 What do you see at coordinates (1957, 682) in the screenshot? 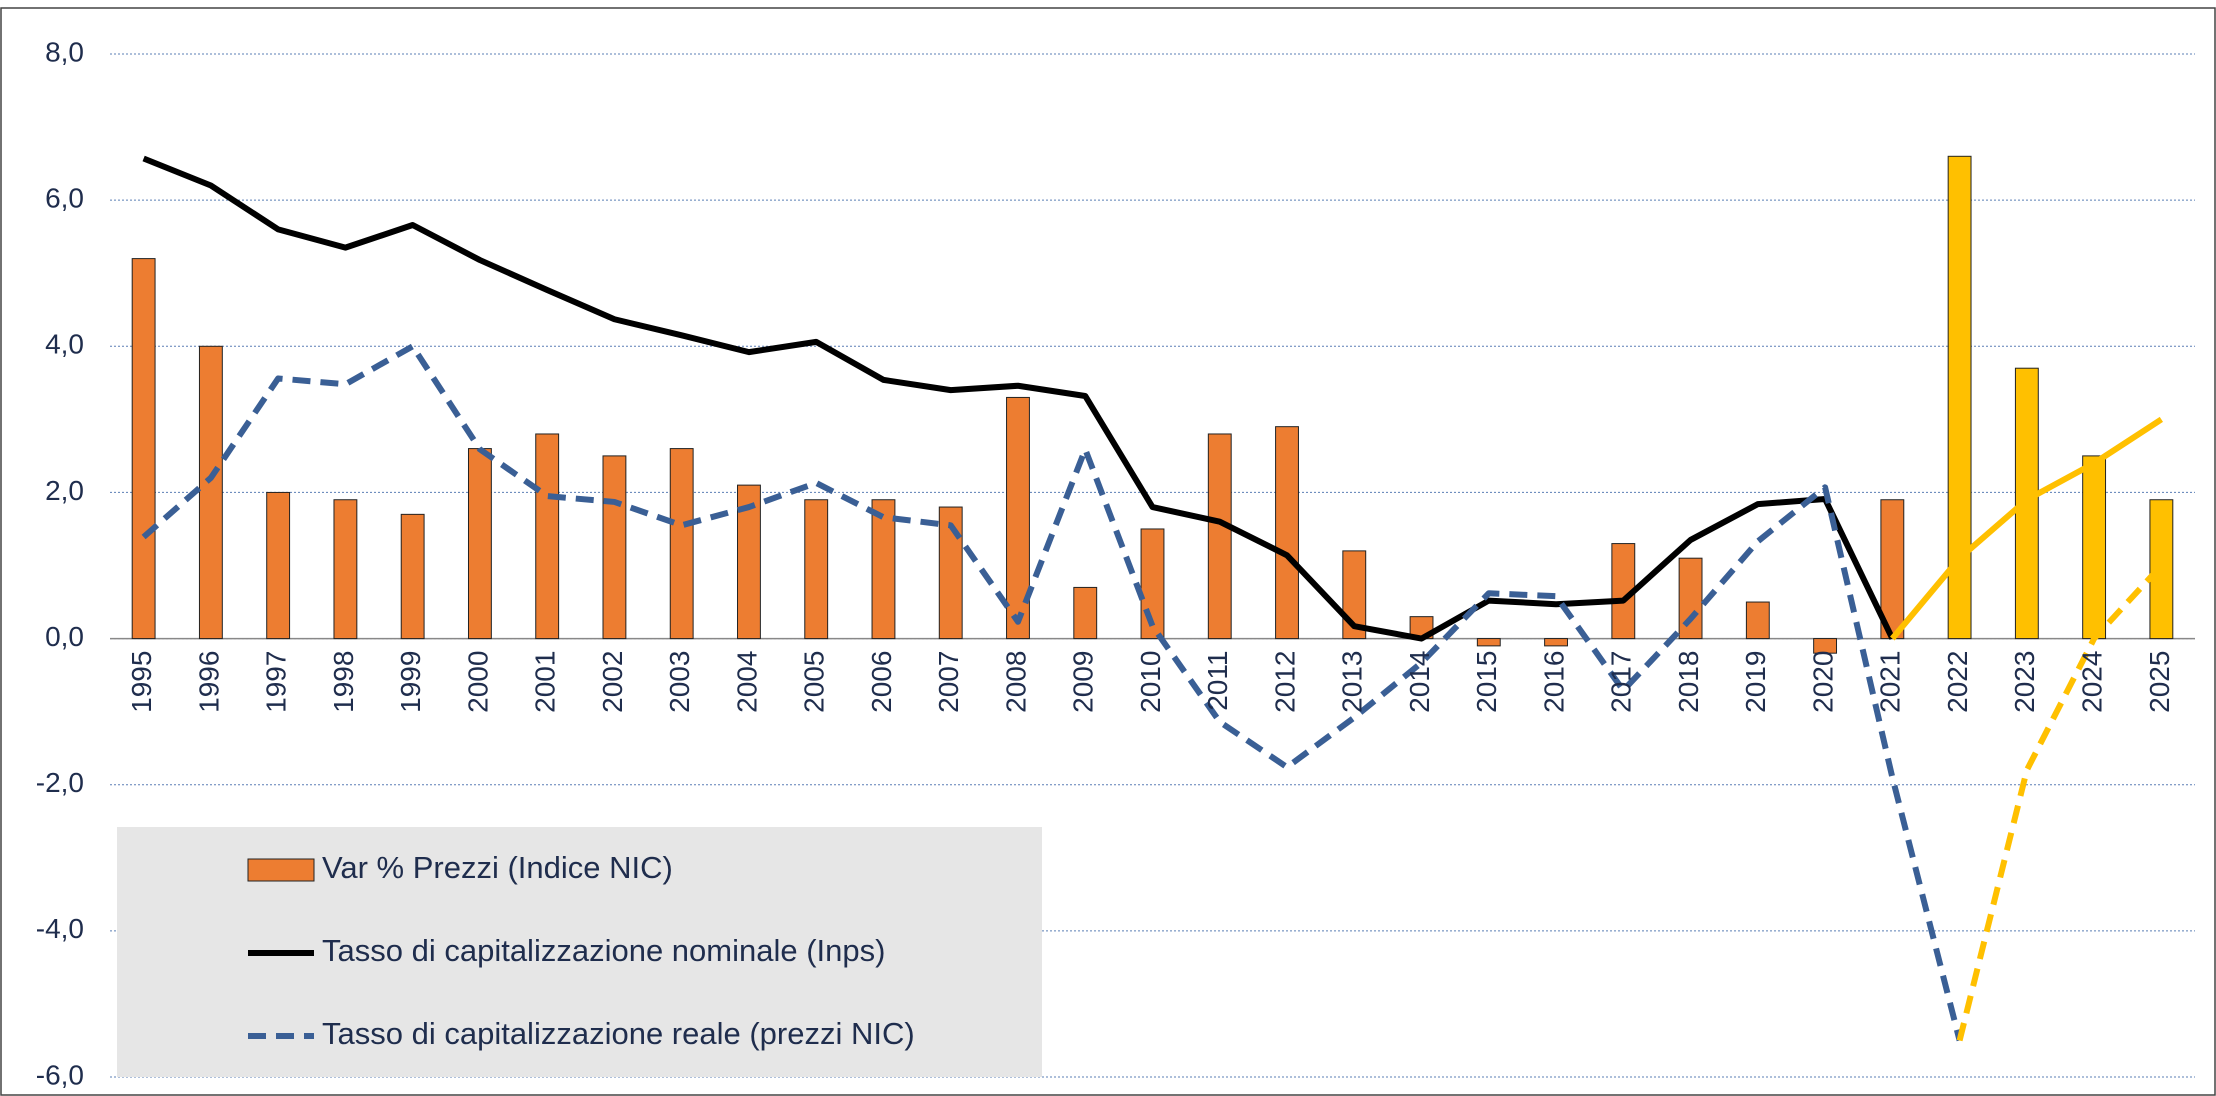
I see `x-tick-label: 2022` at bounding box center [1957, 682].